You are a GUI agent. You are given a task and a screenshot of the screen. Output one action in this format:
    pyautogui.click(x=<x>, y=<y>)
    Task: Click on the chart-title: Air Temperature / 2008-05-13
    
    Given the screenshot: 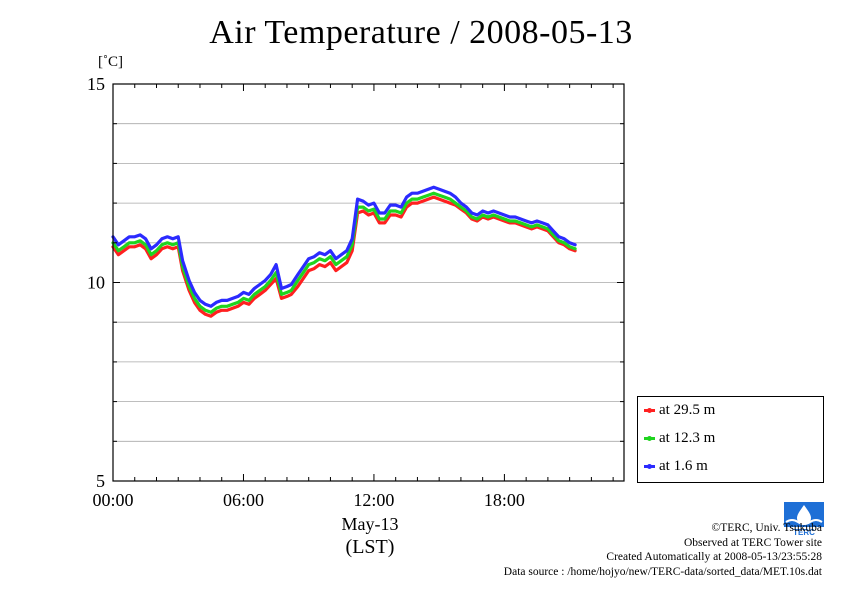 What is the action you would take?
    pyautogui.click(x=421, y=32)
    